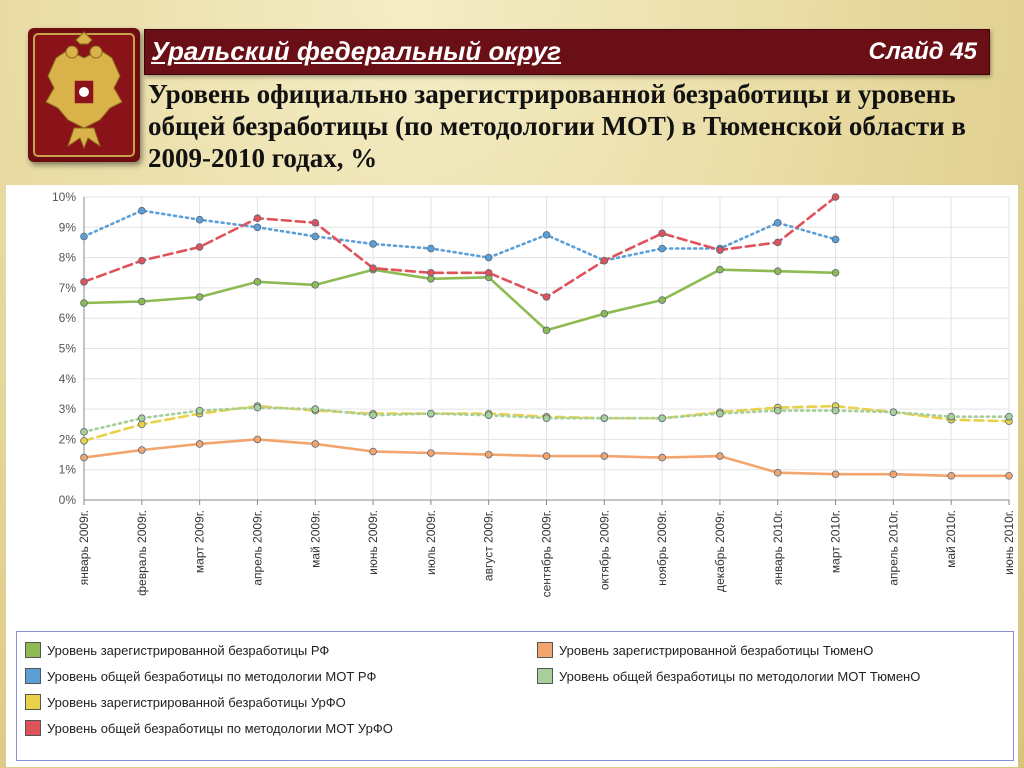 This screenshot has width=1024, height=768. I want to click on y-tick-label: 3%, so click(68, 409).